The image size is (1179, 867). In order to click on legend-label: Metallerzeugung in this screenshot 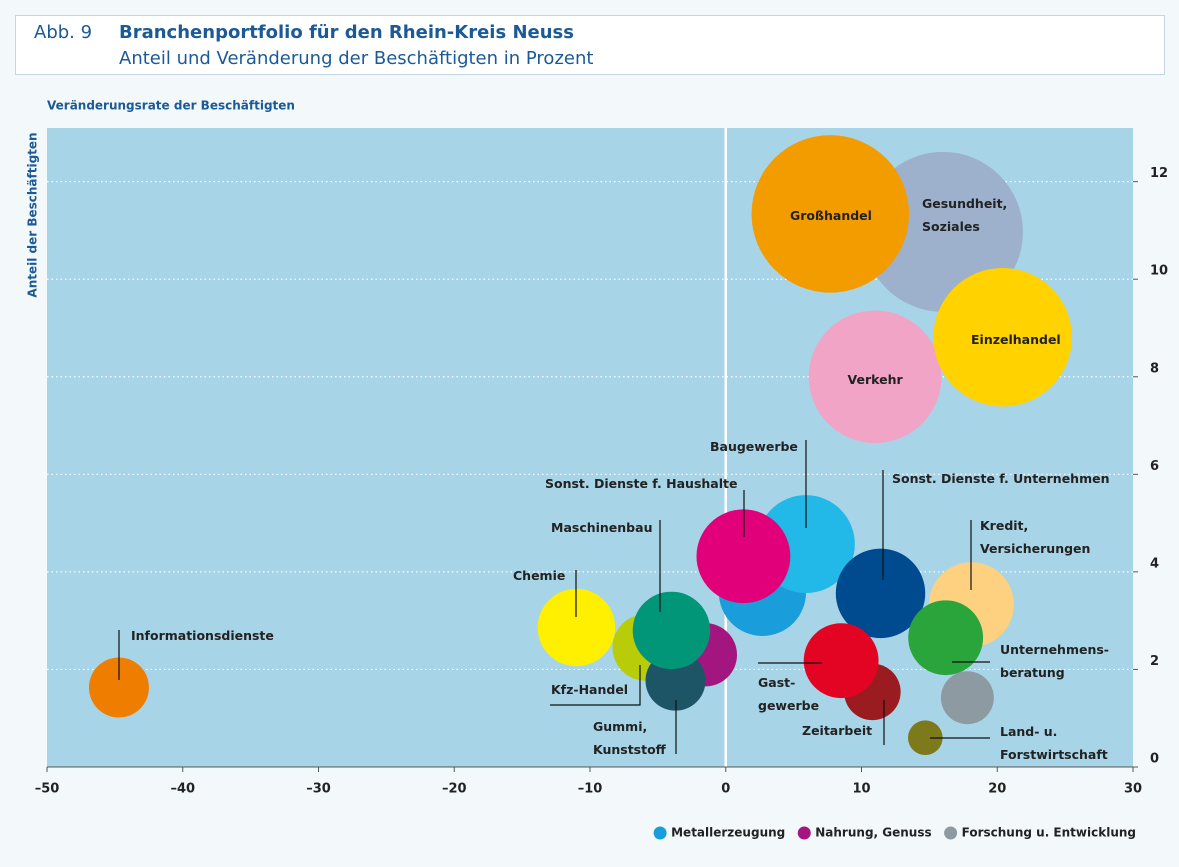, I will do `click(728, 833)`.